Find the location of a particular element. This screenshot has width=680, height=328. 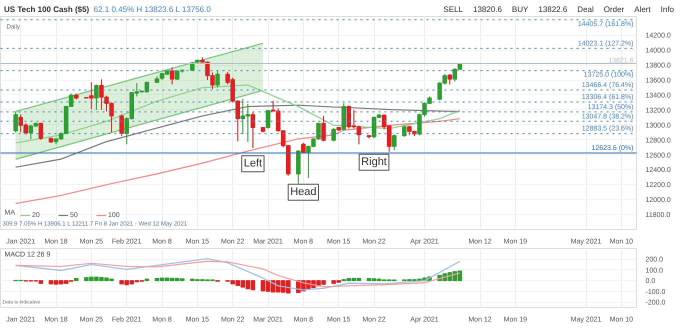

text: BUY is located at coordinates (520, 9).